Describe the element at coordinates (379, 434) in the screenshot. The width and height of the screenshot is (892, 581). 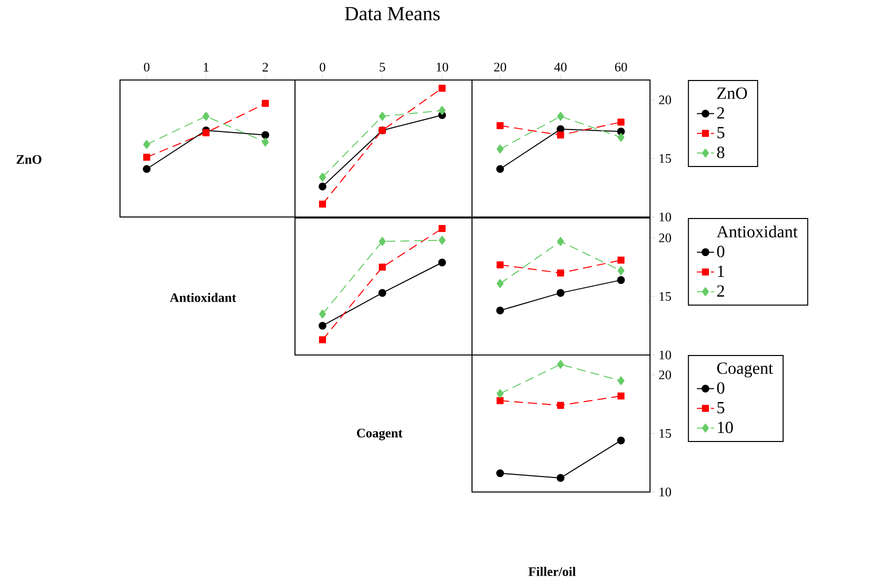
I see `y-axis-title: Coagent` at that location.